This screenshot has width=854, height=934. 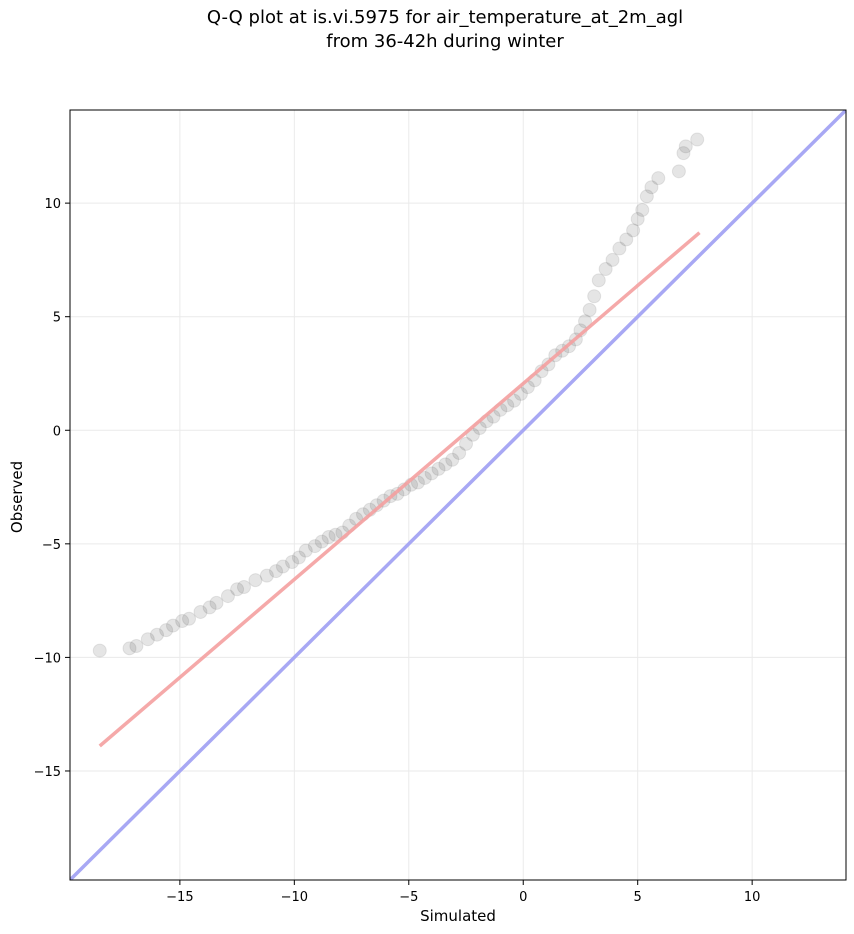 I want to click on chart-subtitle: from 36-42h during winter, so click(x=445, y=41).